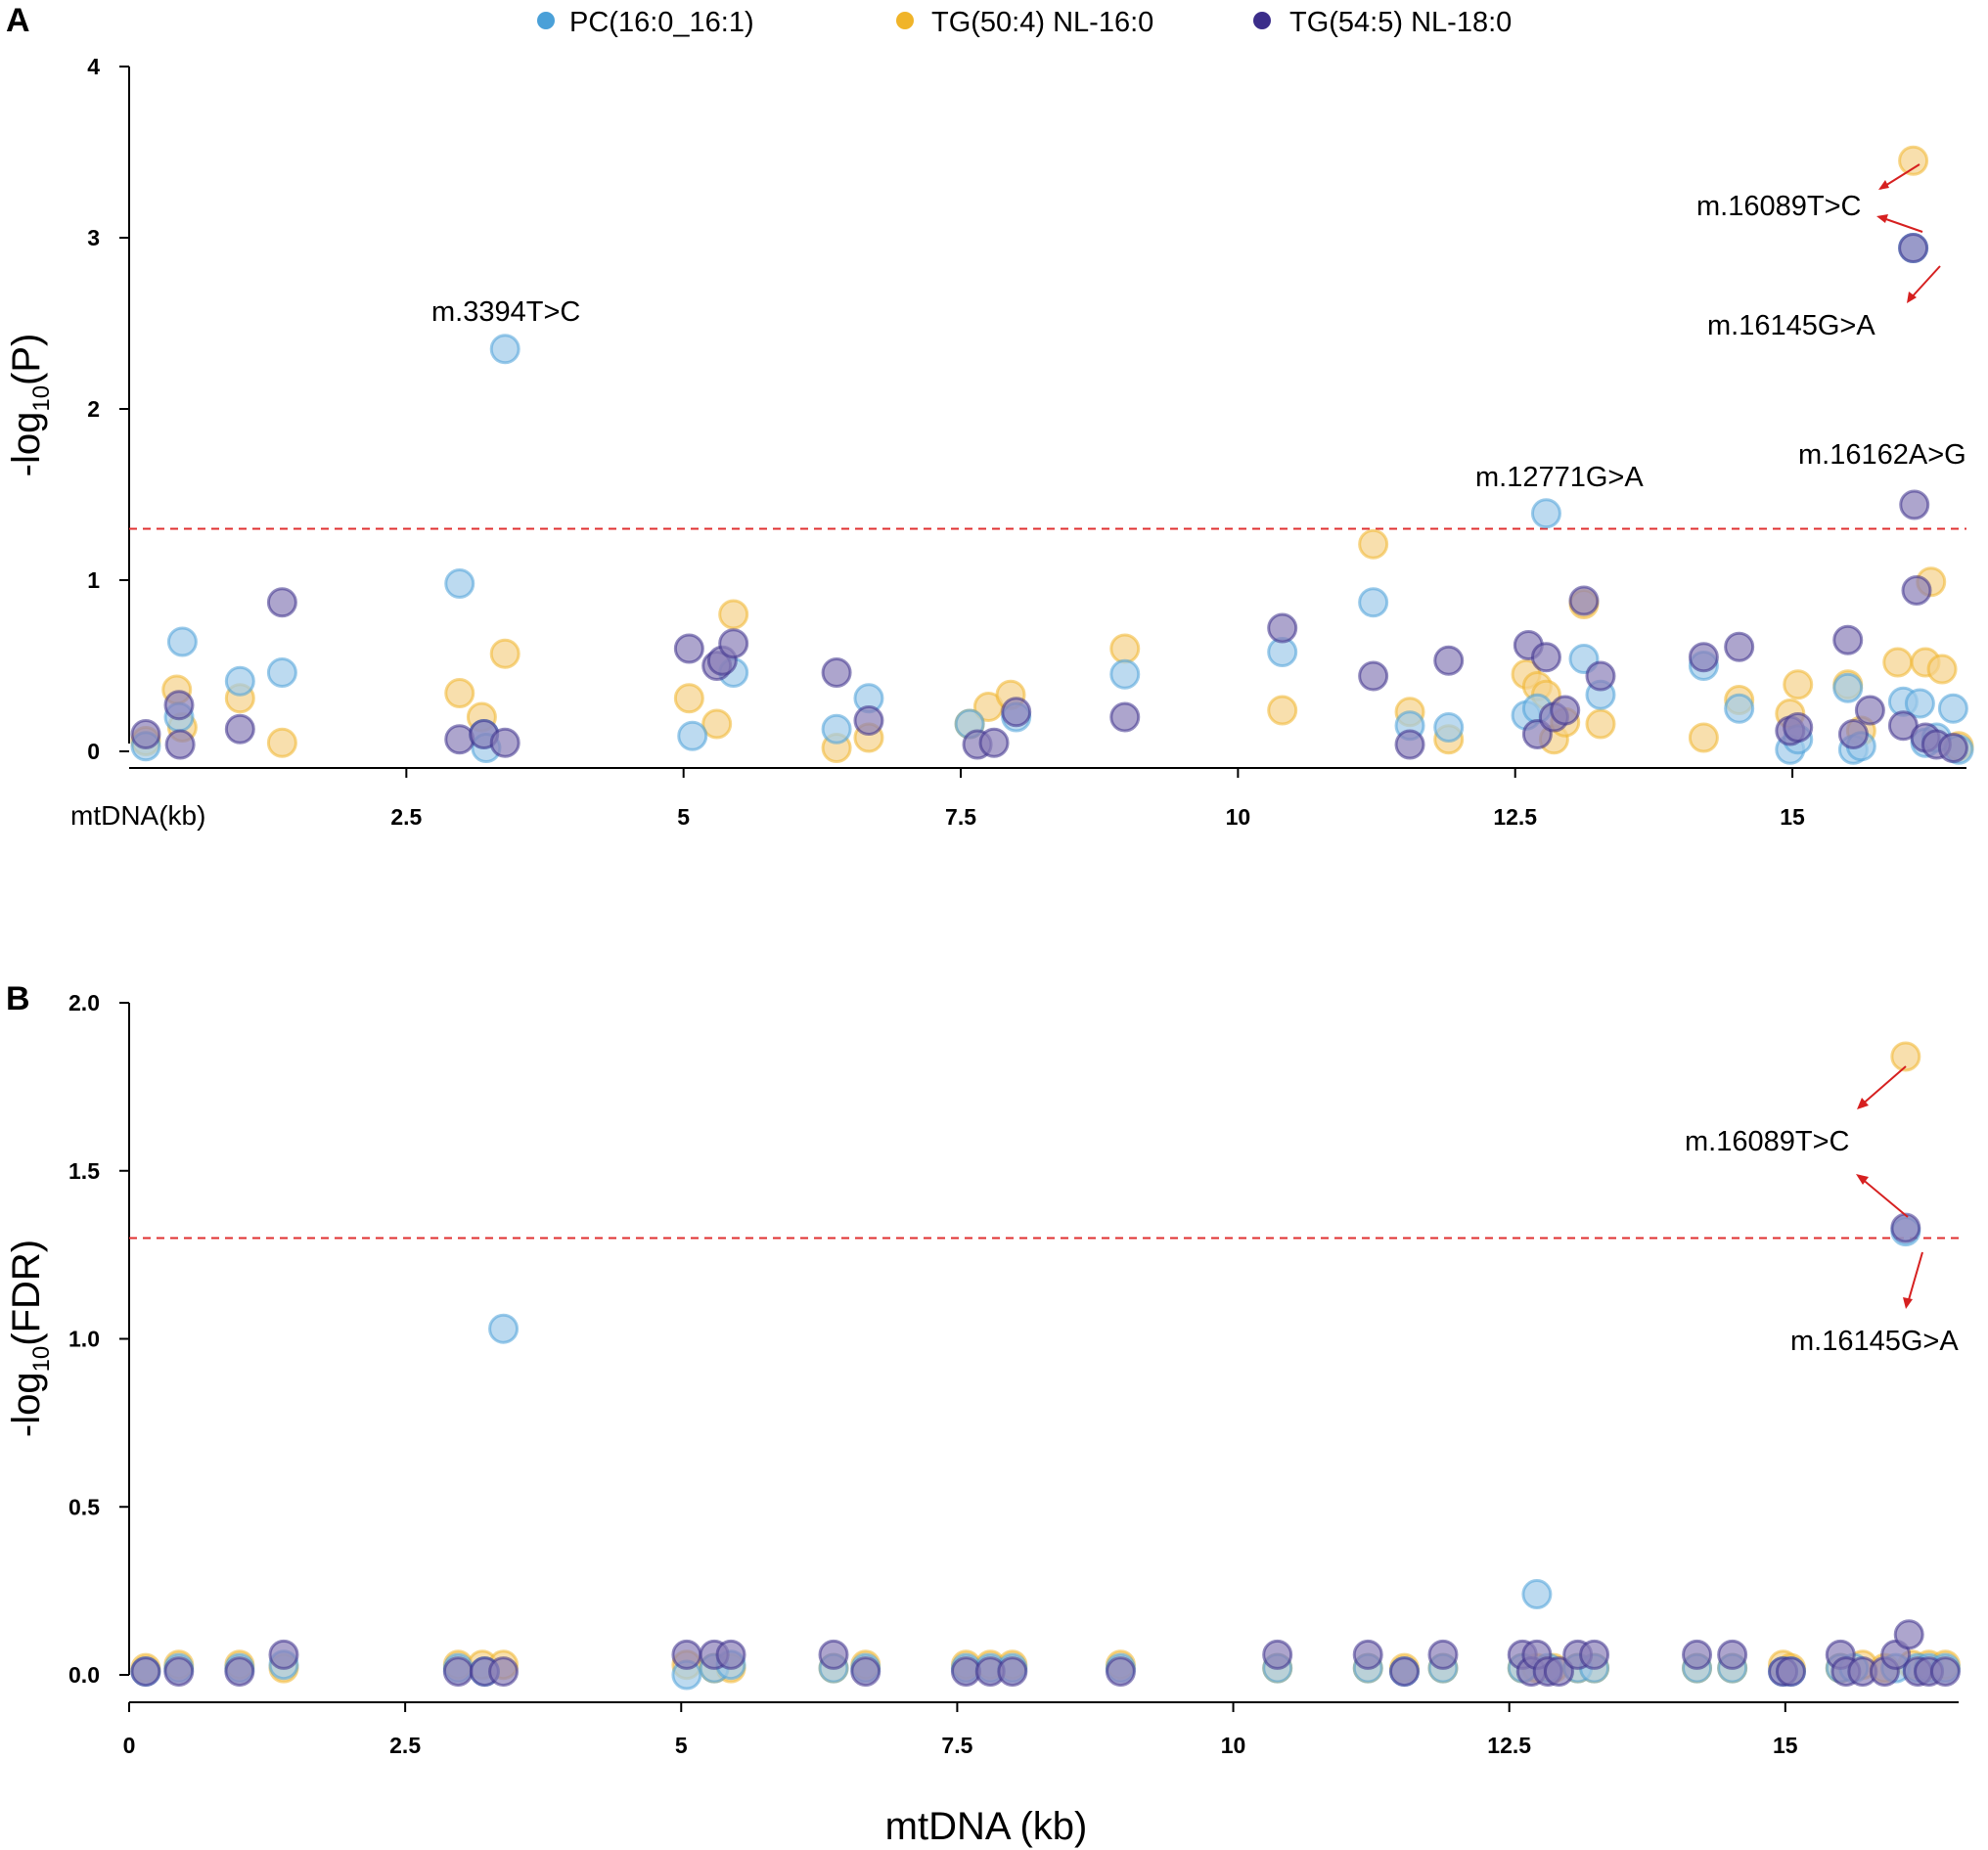 This screenshot has width=1988, height=1850. I want to click on annot-a-m12771: m.12771G>A, so click(1559, 477).